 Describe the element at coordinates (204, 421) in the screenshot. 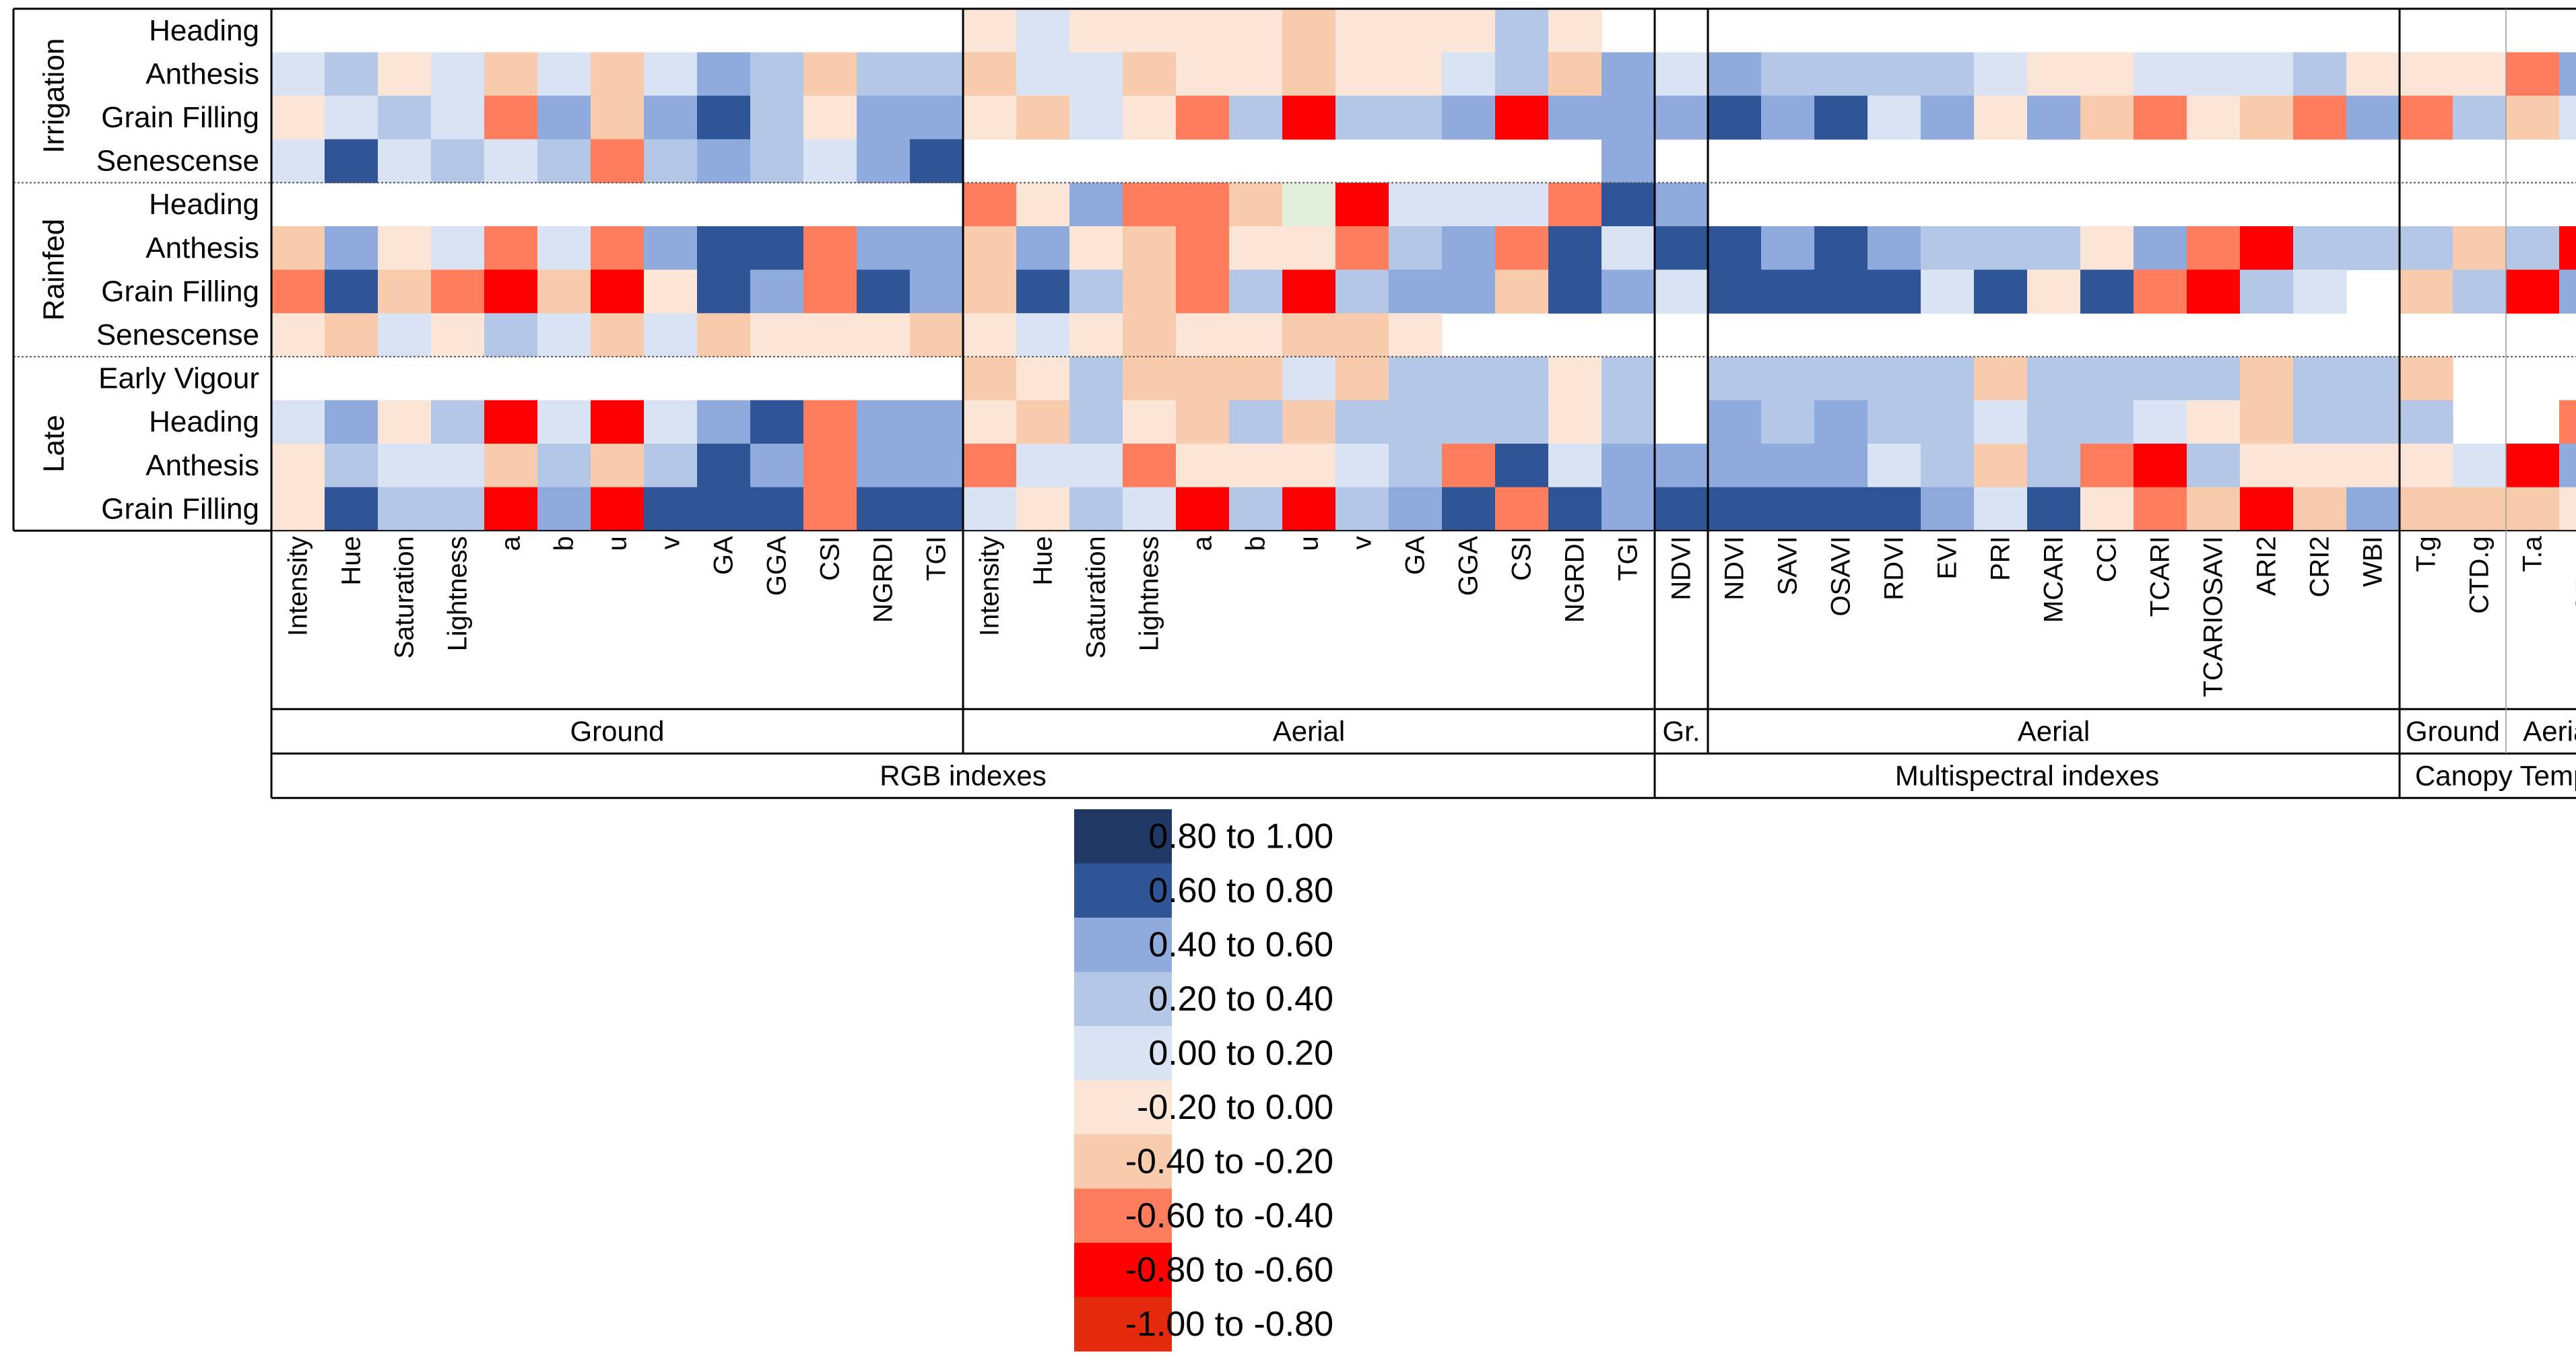

I see `row-label: Heading` at that location.